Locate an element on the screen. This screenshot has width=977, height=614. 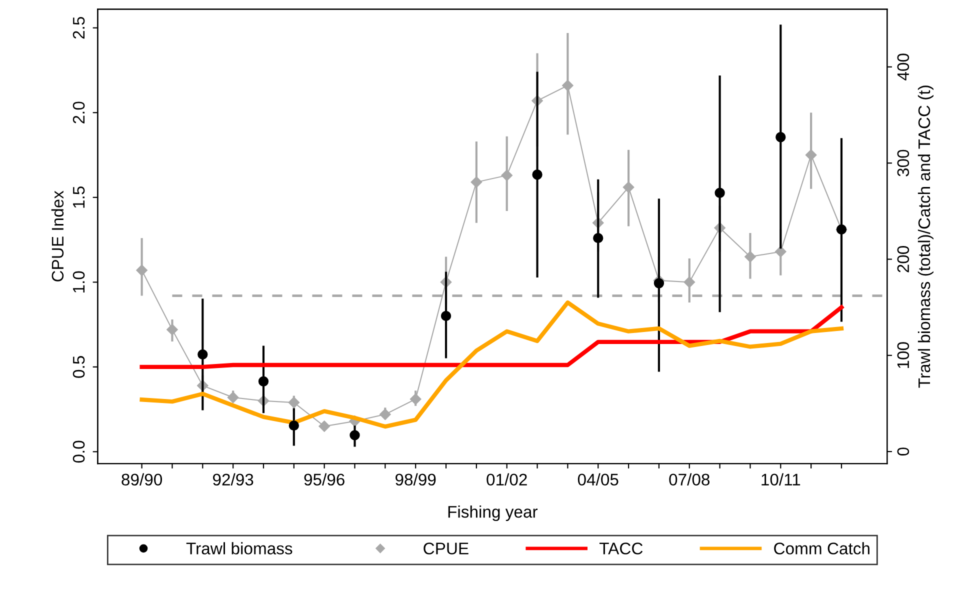
x-tick-label: 95/96 is located at coordinates (324, 479).